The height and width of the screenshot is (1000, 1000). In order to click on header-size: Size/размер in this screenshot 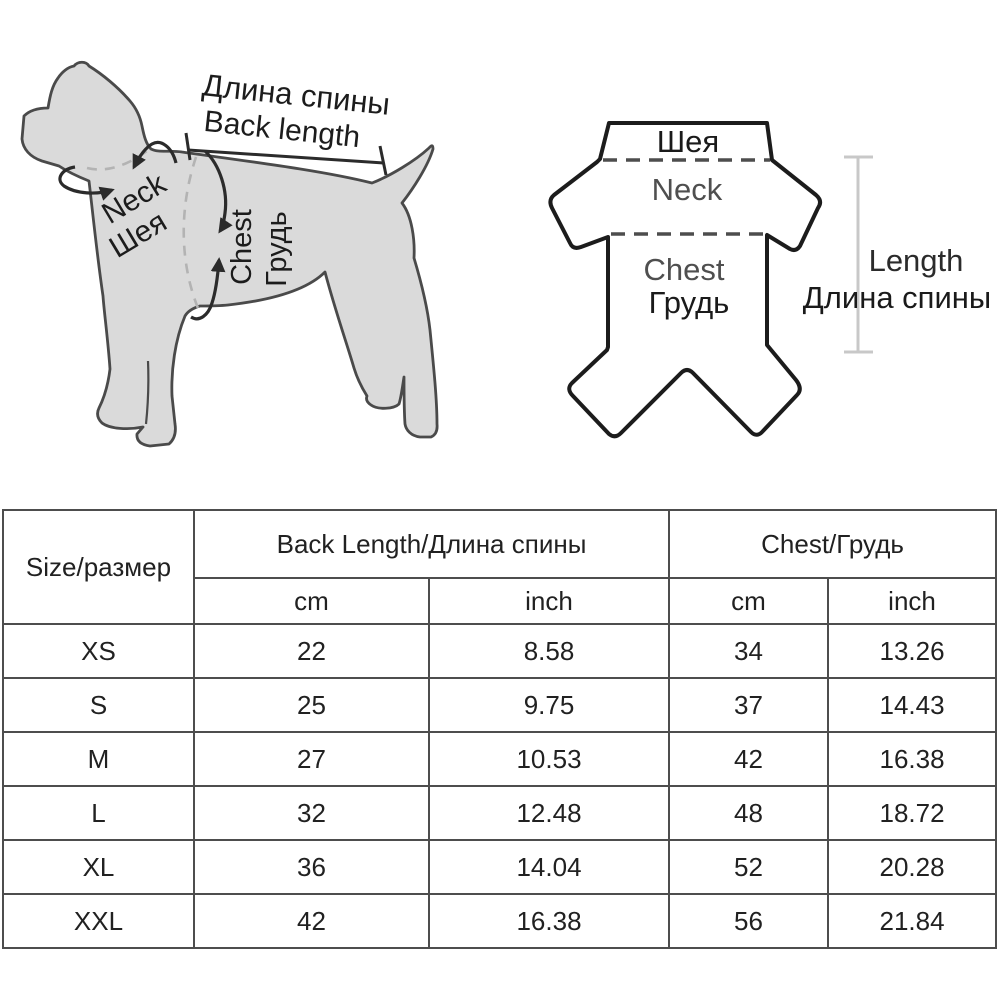, I will do `click(98, 567)`.